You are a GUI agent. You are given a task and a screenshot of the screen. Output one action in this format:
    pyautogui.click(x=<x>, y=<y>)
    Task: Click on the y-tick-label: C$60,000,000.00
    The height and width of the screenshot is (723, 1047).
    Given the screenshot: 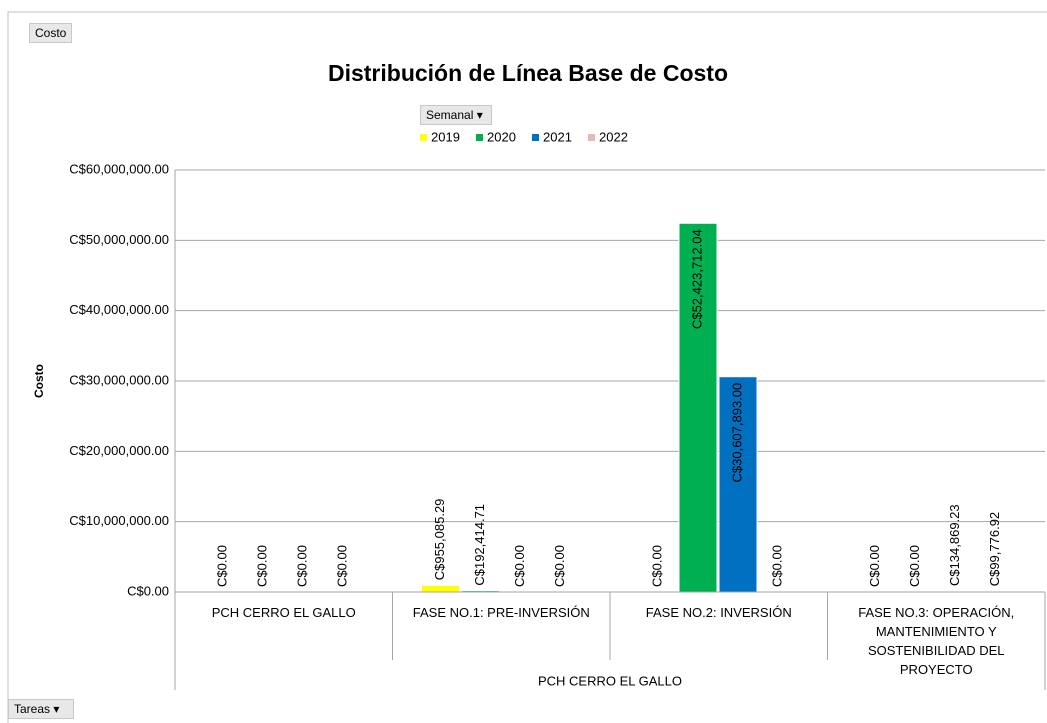 What is the action you would take?
    pyautogui.click(x=119, y=168)
    